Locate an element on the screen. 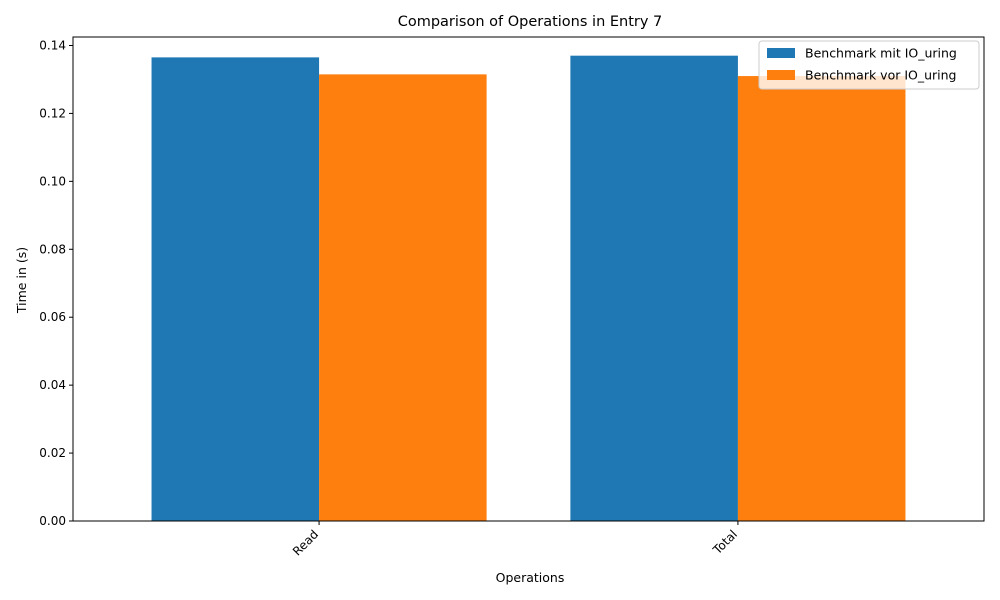 The height and width of the screenshot is (600, 1000). y-axis-ticks: 0.00 0.02 0.04 0.06 0.08 0.10 0.12 0.14 is located at coordinates (56, 283).